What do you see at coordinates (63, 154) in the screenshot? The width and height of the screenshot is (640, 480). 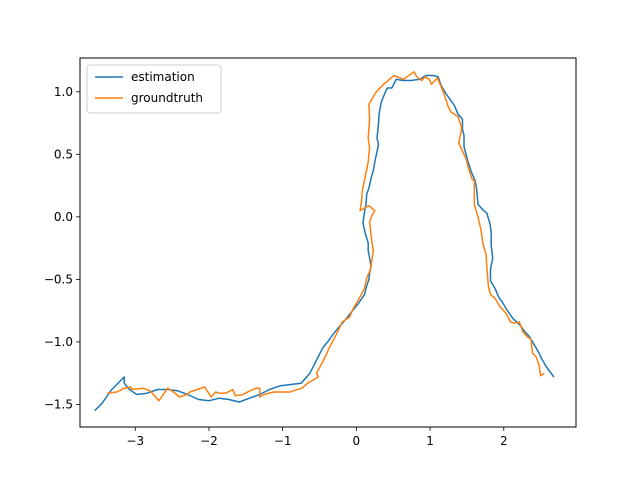 I see `y-tick-label: 0.5` at bounding box center [63, 154].